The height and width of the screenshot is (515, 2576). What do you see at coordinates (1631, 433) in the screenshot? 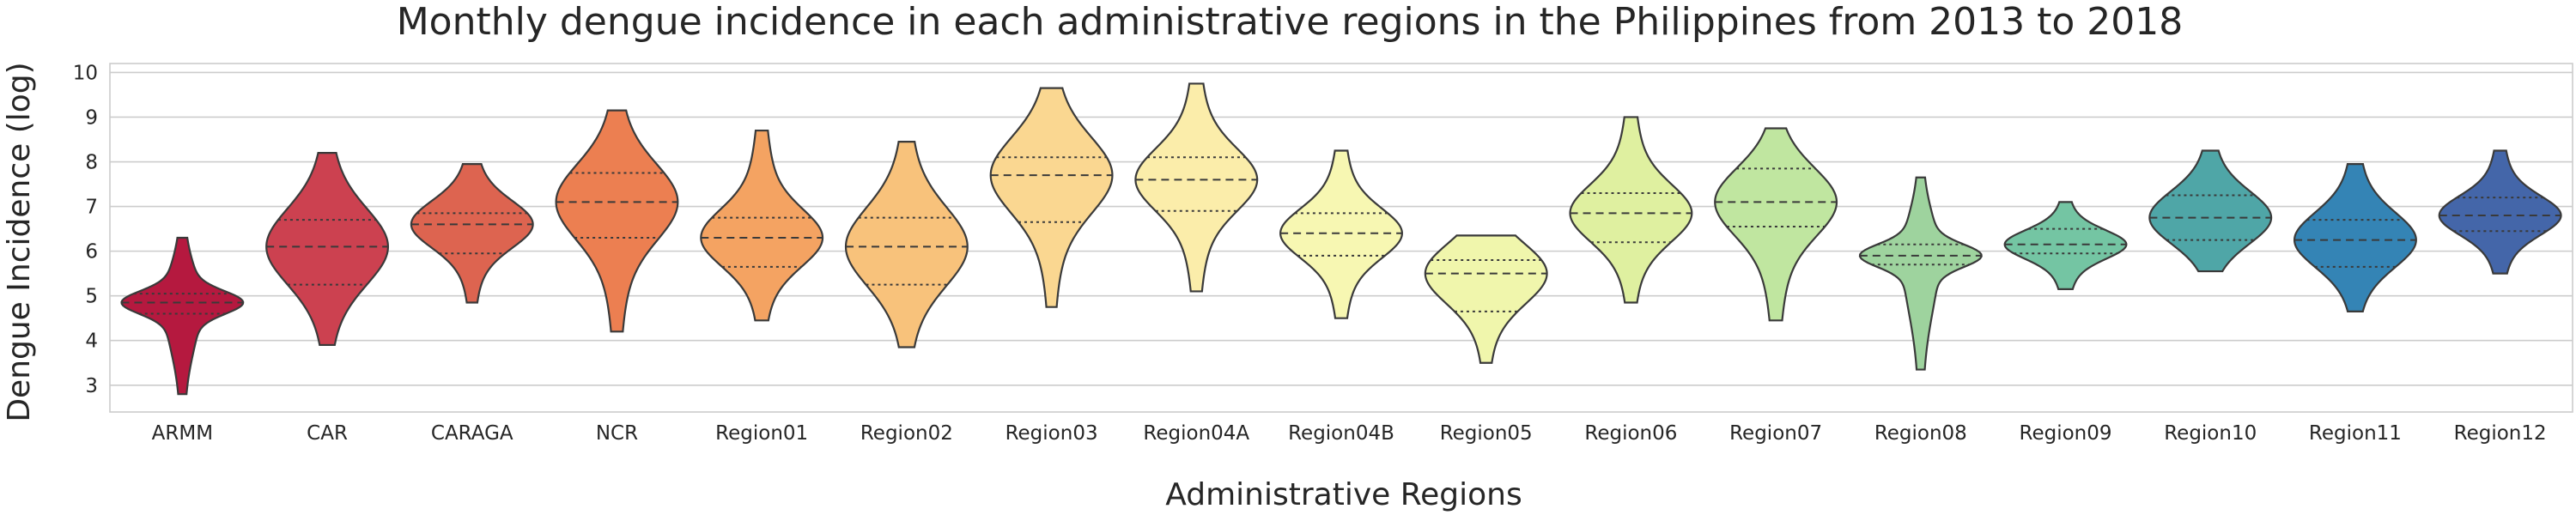
I see `x-tick-label: Region06` at bounding box center [1631, 433].